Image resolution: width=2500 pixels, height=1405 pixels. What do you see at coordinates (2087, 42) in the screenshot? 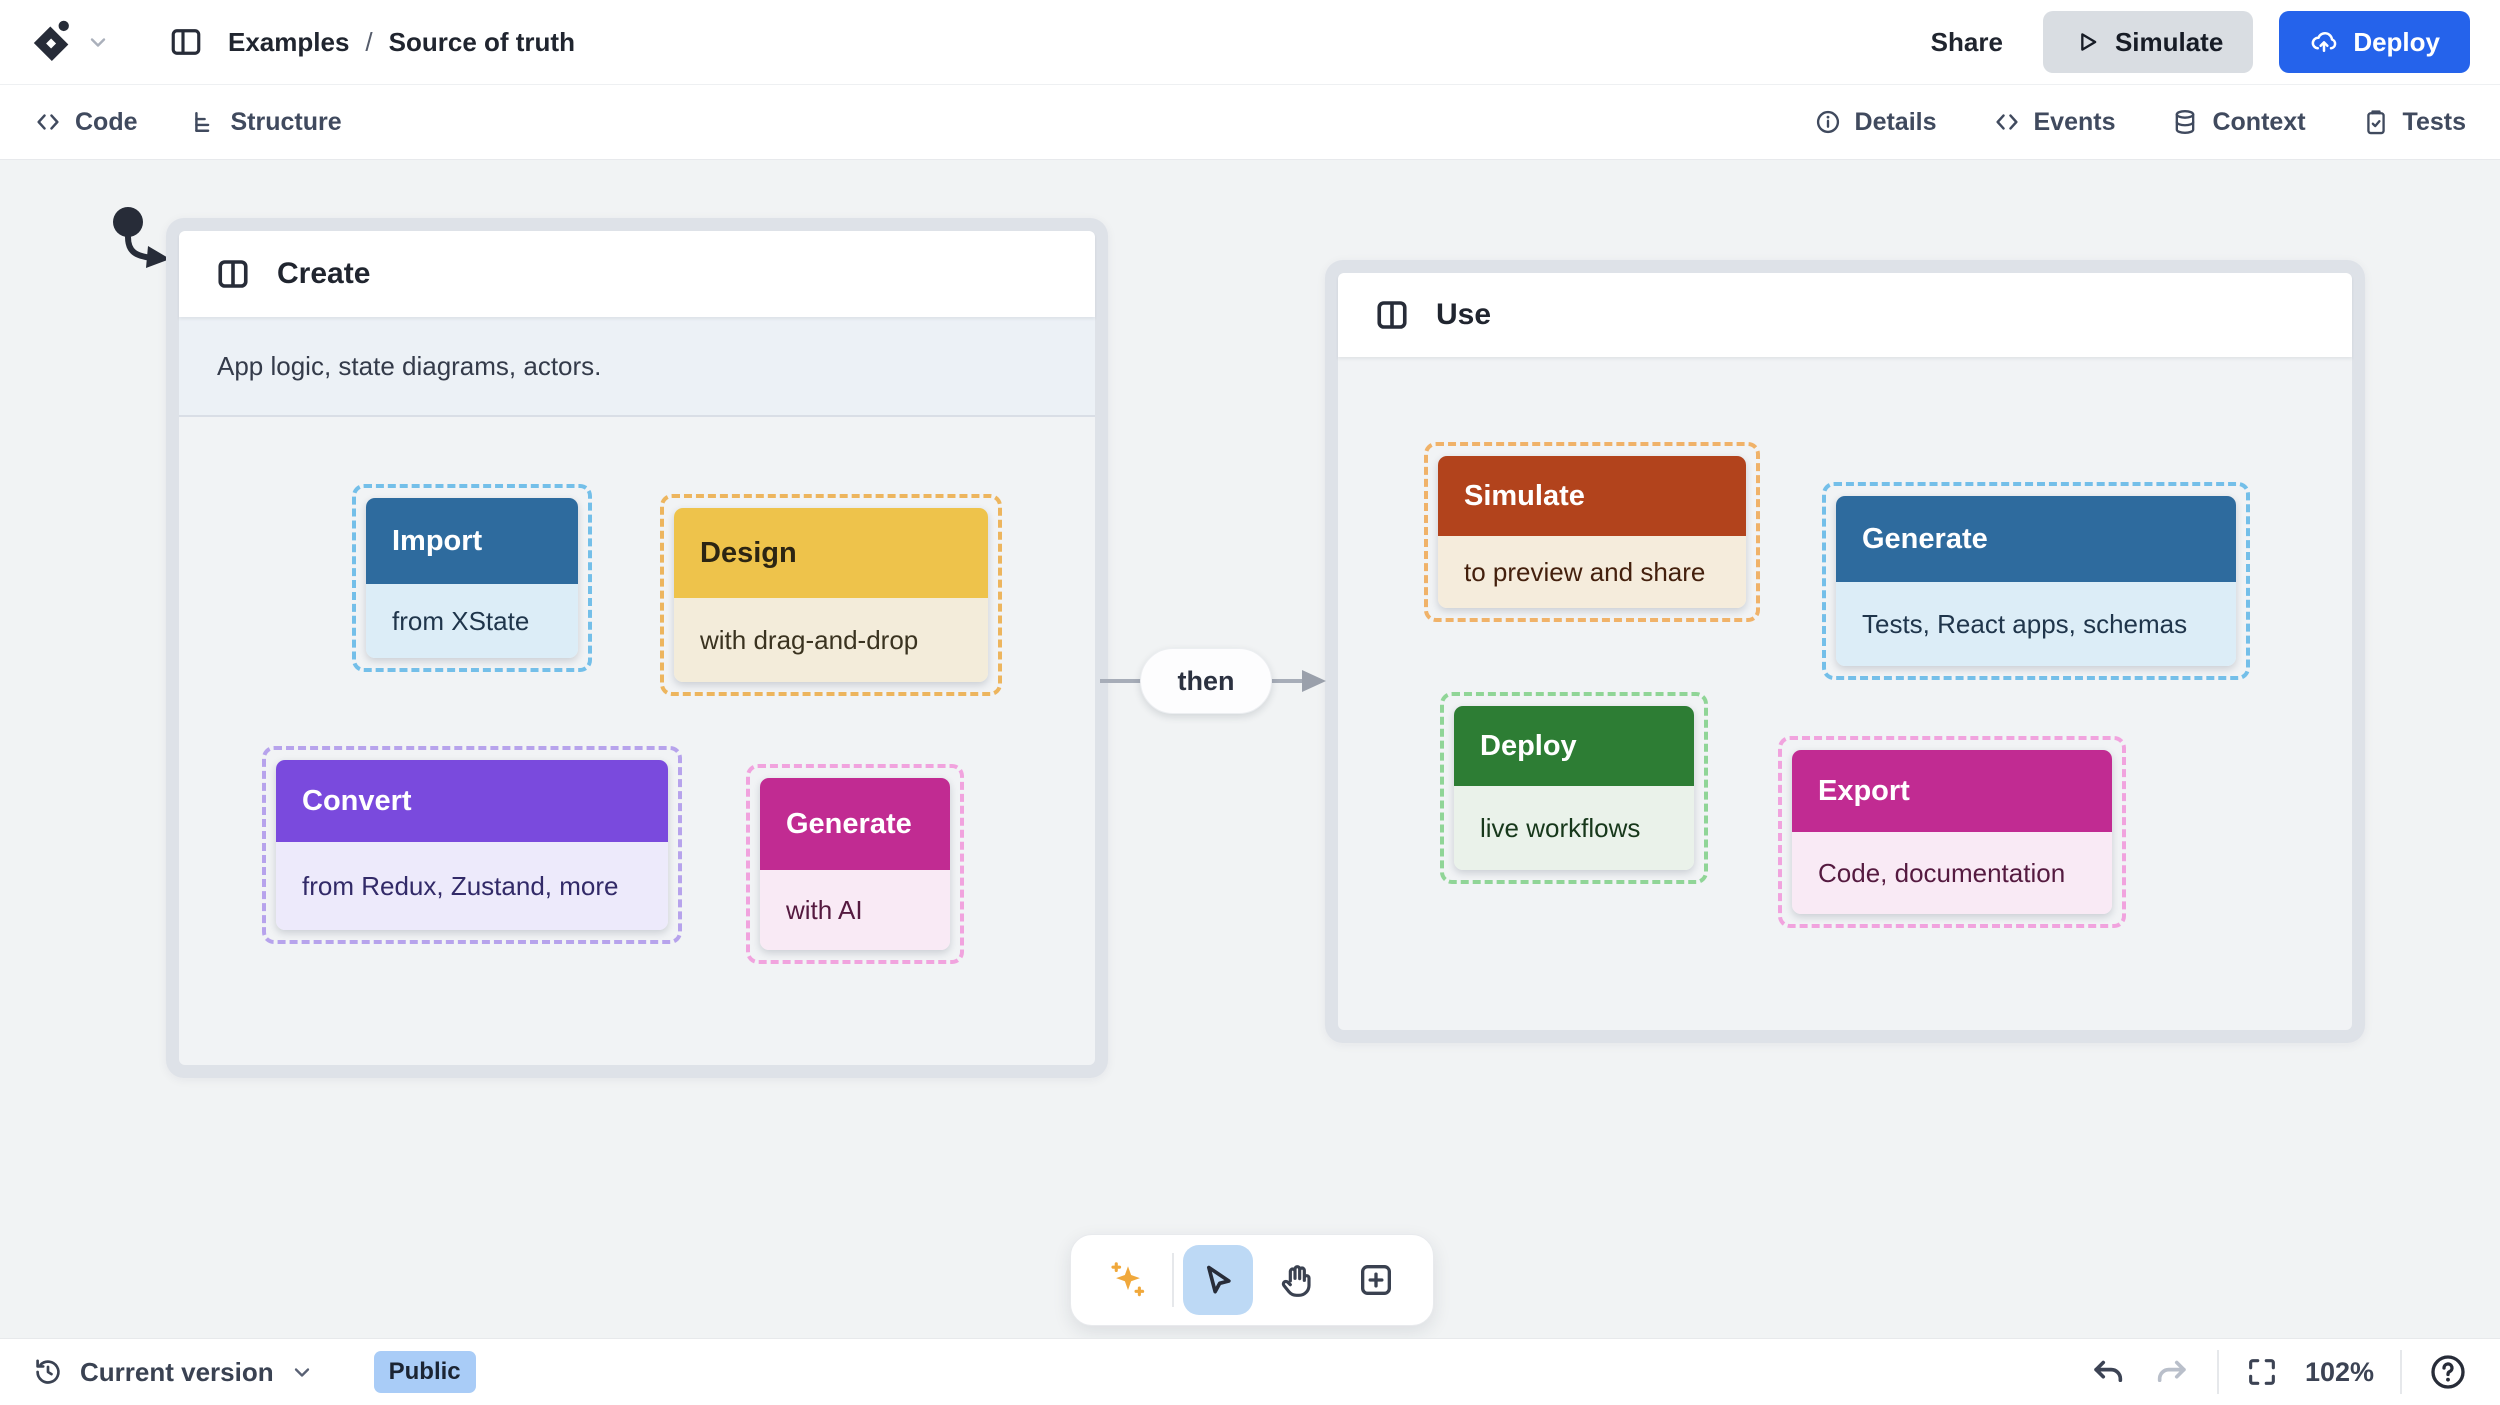
I see `play-icon` at bounding box center [2087, 42].